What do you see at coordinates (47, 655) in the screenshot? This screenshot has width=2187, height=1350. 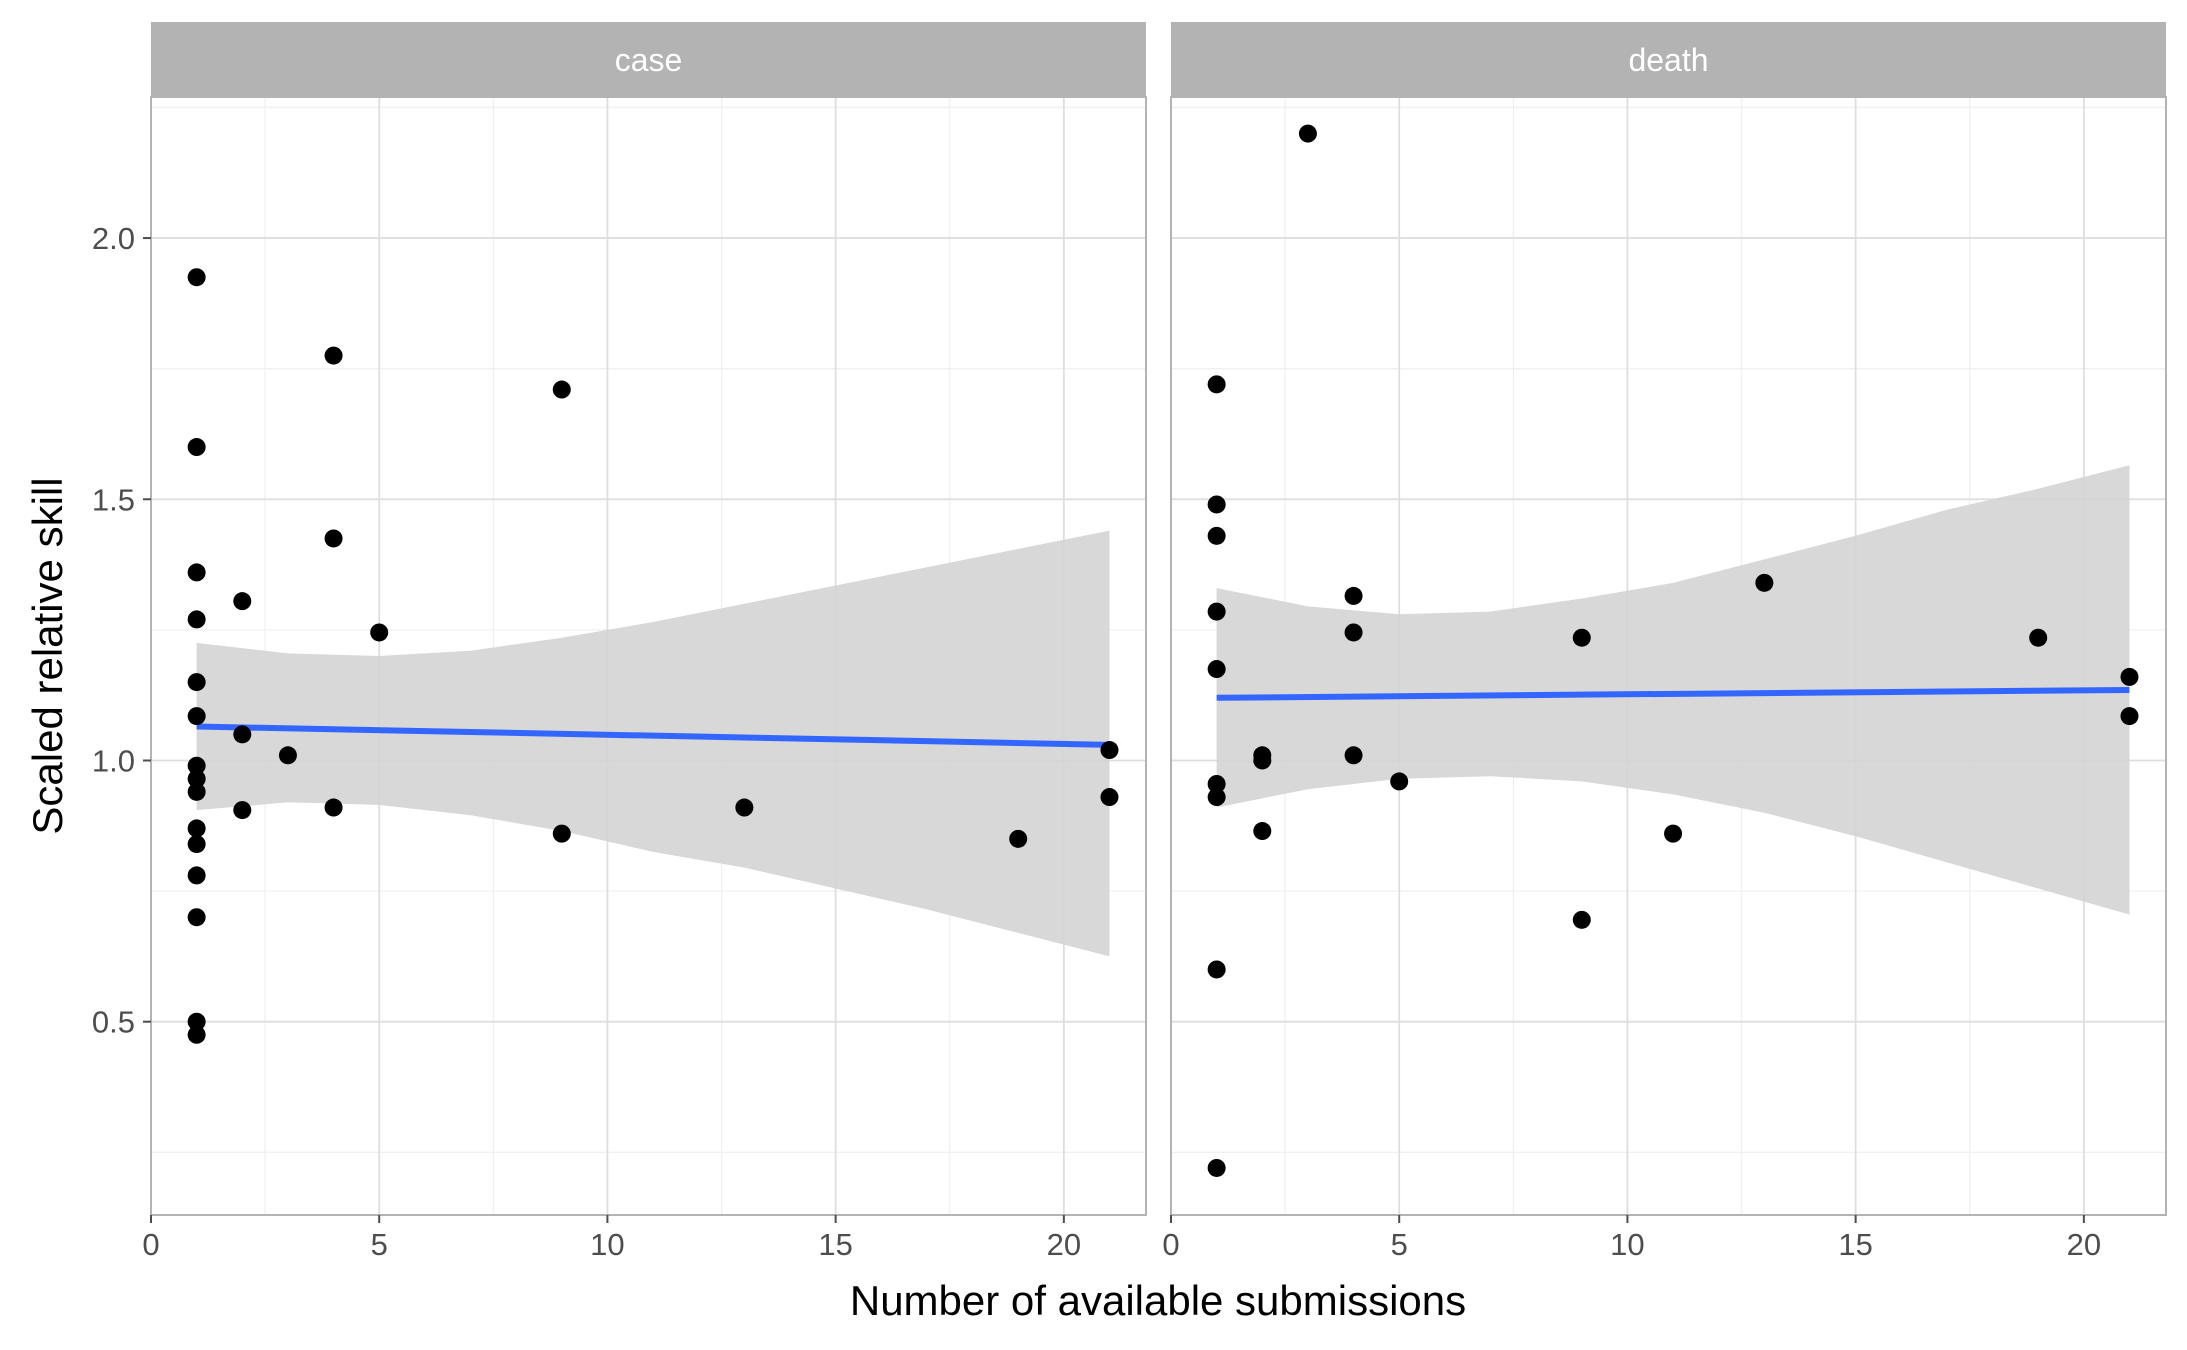 I see `y-axis-title: Scaled relative skill` at bounding box center [47, 655].